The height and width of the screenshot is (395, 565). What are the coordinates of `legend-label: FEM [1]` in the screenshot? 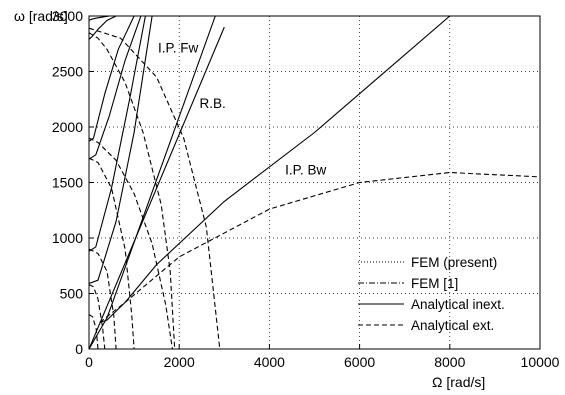 It's located at (434, 283).